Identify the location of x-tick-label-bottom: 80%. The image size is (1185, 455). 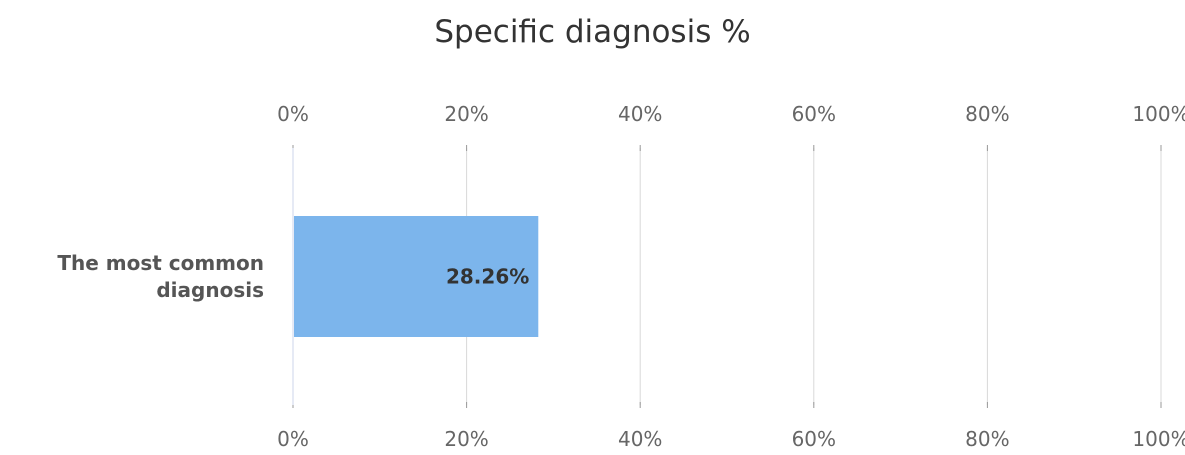
(987, 439).